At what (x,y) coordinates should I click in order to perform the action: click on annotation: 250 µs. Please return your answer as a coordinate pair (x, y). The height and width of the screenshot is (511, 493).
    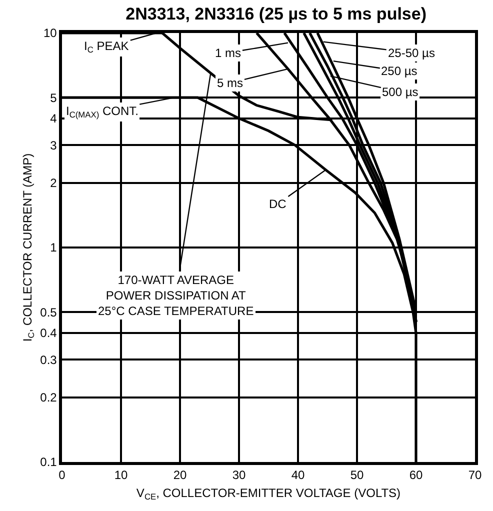
    Looking at the image, I should click on (399, 71).